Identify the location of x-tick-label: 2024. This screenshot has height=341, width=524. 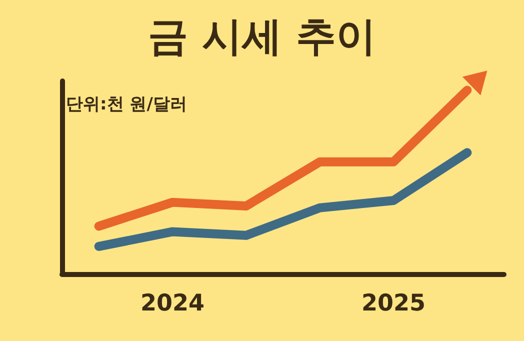
(172, 303).